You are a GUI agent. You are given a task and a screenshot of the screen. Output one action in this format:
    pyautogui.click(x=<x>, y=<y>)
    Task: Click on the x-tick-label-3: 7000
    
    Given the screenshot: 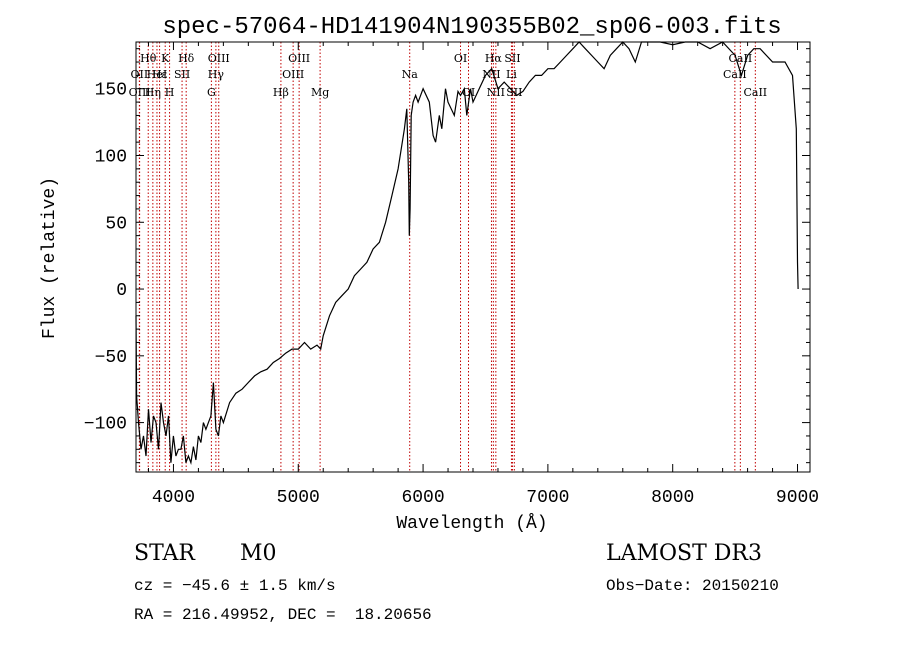 What is the action you would take?
    pyautogui.click(x=547, y=498)
    